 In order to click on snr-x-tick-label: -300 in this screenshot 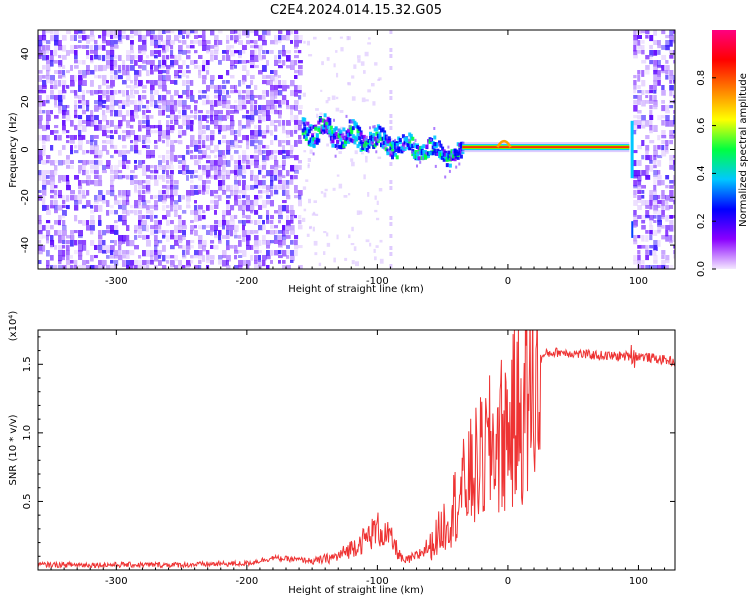, I will do `click(116, 581)`.